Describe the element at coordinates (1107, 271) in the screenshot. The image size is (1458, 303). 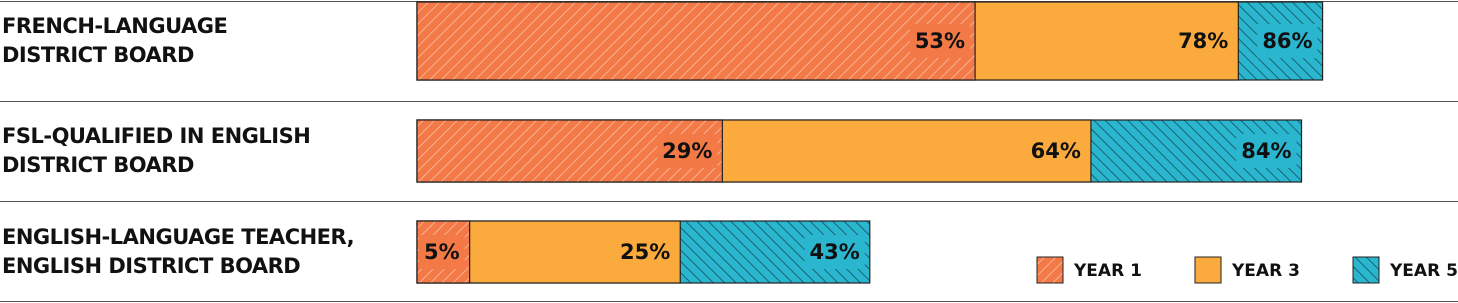
I see `legend-label: YEAR 1` at that location.